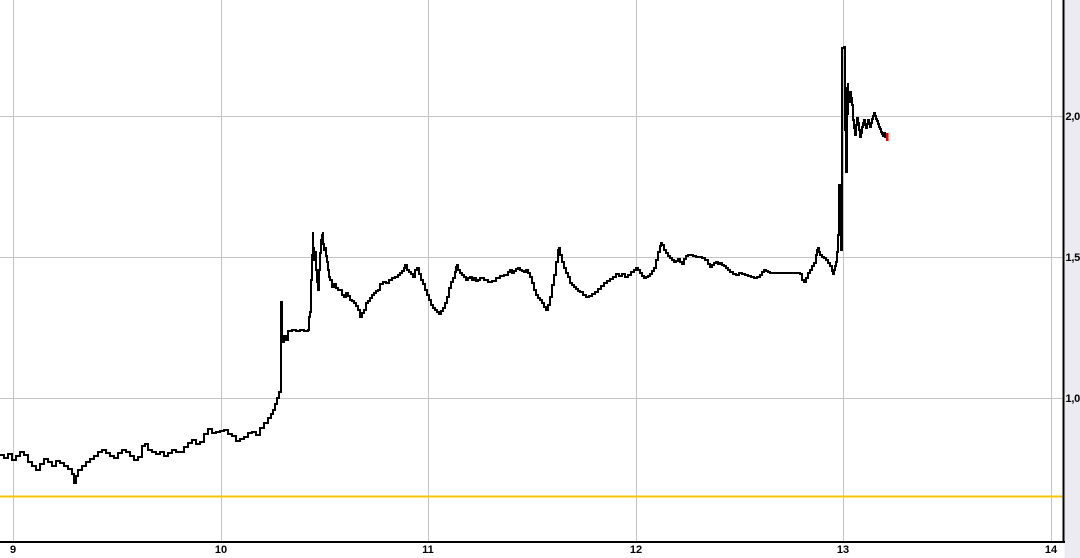 The width and height of the screenshot is (1080, 558). What do you see at coordinates (1073, 399) in the screenshot?
I see `y-axis-label: 1,0` at bounding box center [1073, 399].